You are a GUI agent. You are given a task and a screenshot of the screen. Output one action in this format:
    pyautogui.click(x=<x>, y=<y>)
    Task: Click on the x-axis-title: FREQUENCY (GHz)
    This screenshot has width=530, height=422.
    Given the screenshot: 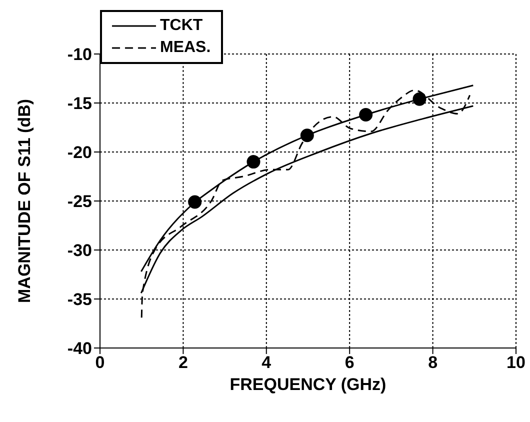 What is the action you would take?
    pyautogui.click(x=308, y=384)
    